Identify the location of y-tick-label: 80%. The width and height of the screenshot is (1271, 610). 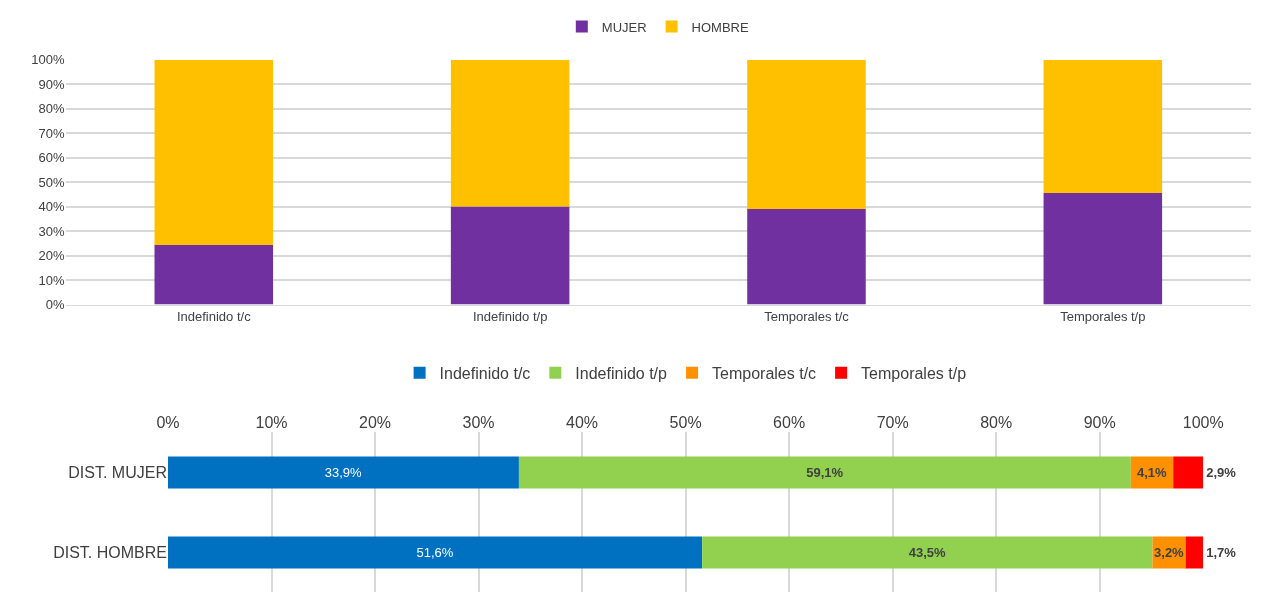
(52, 109).